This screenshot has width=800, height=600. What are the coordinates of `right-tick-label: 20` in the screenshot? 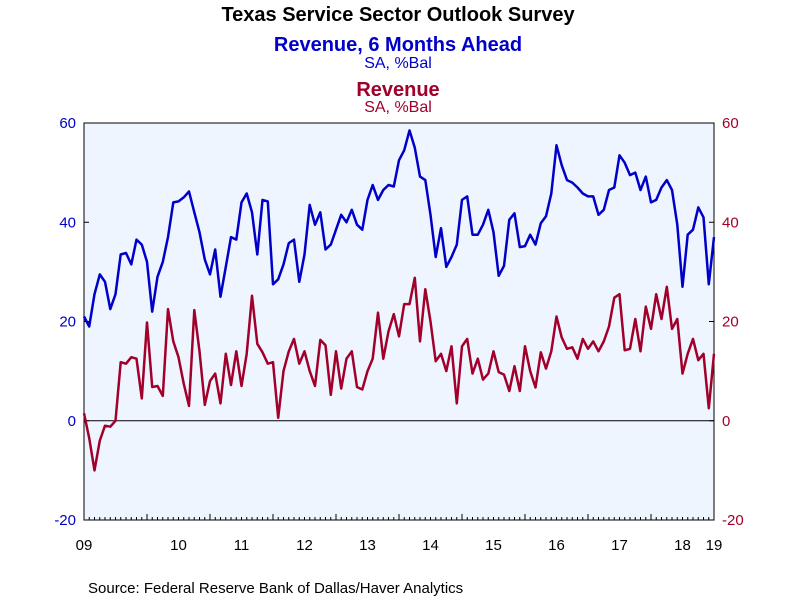 It's located at (730, 322).